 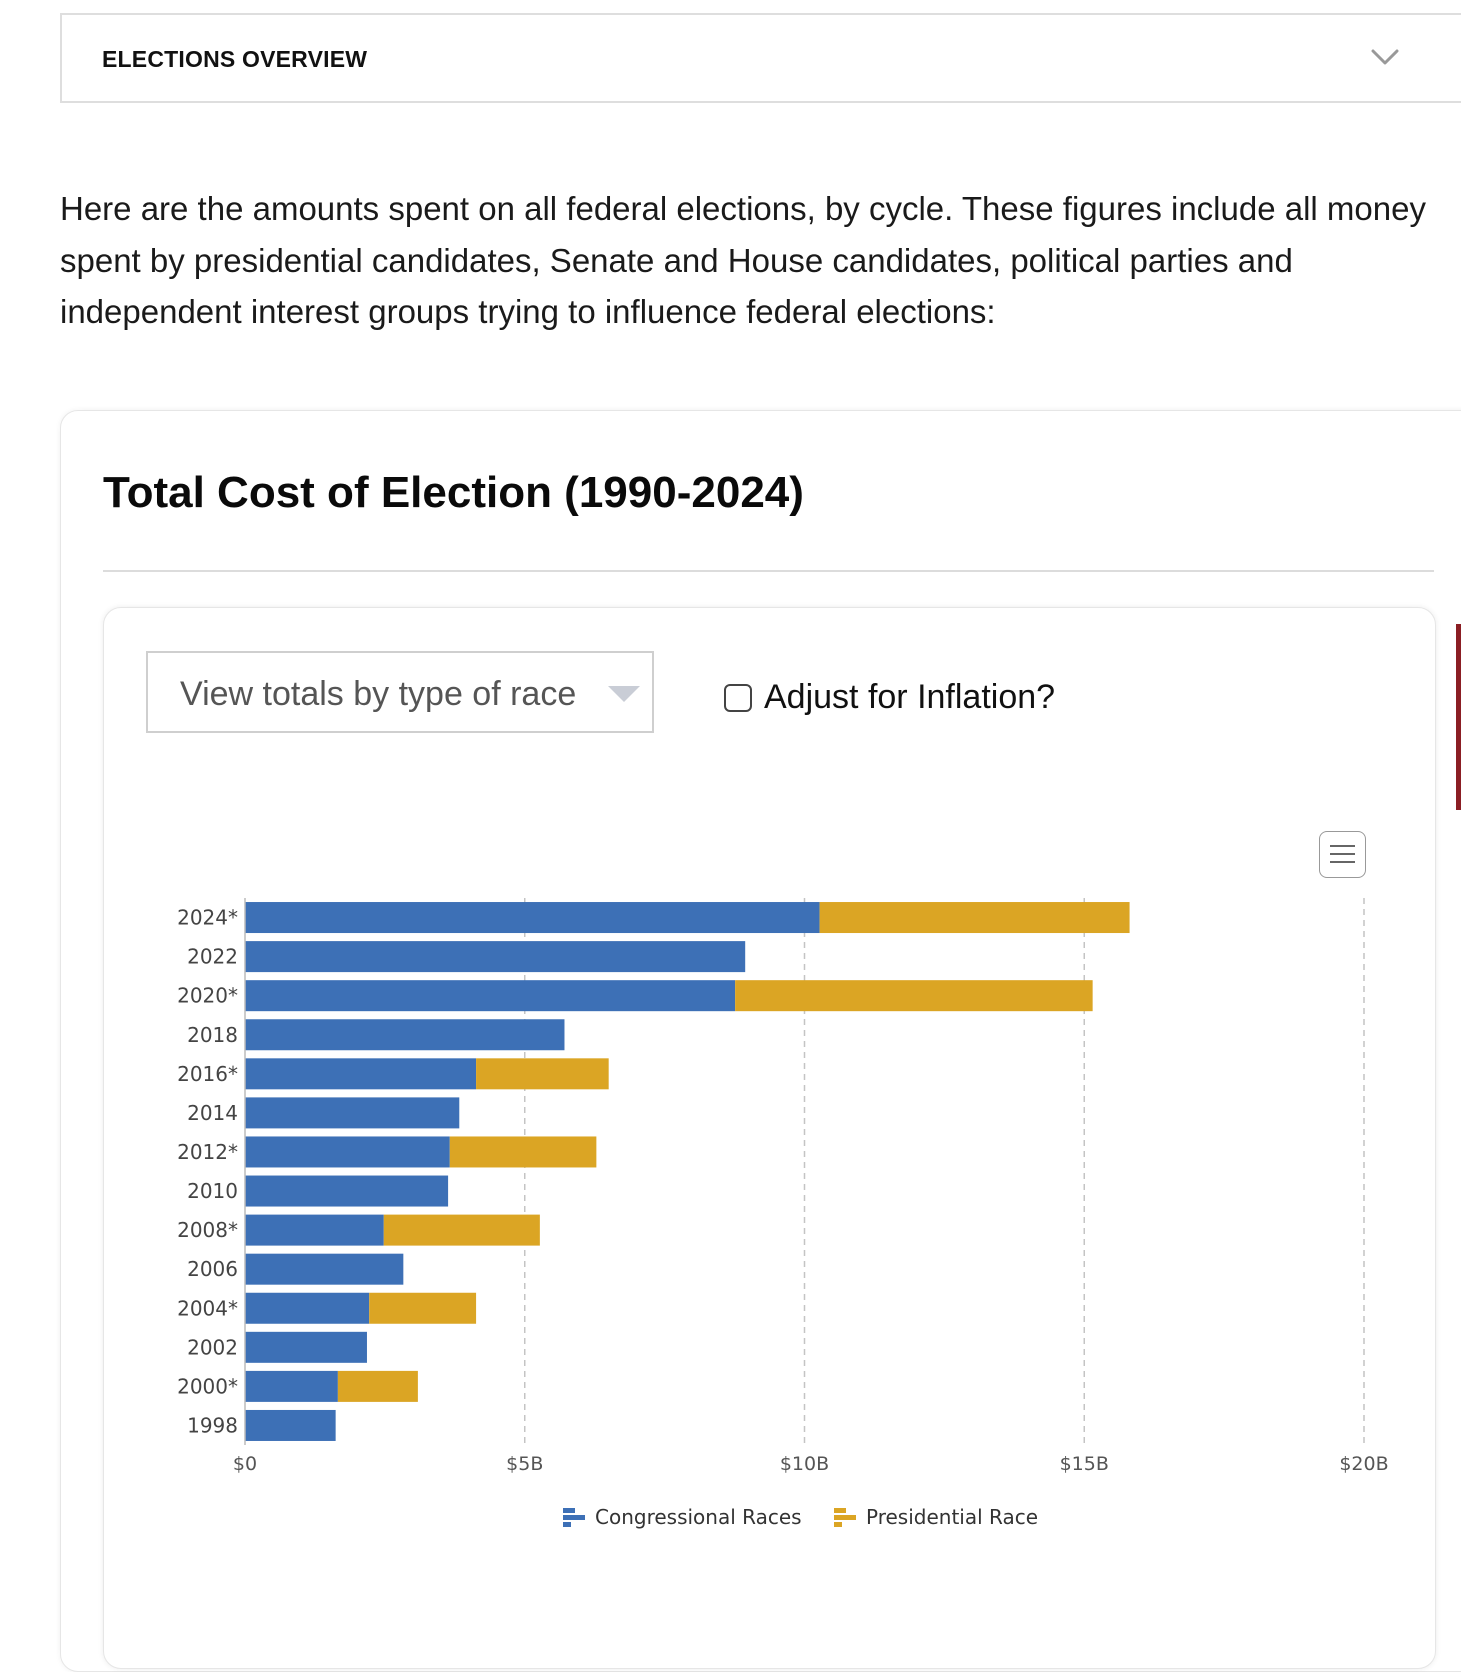 What do you see at coordinates (207, 1152) in the screenshot?
I see `y-category-label: 2012*` at bounding box center [207, 1152].